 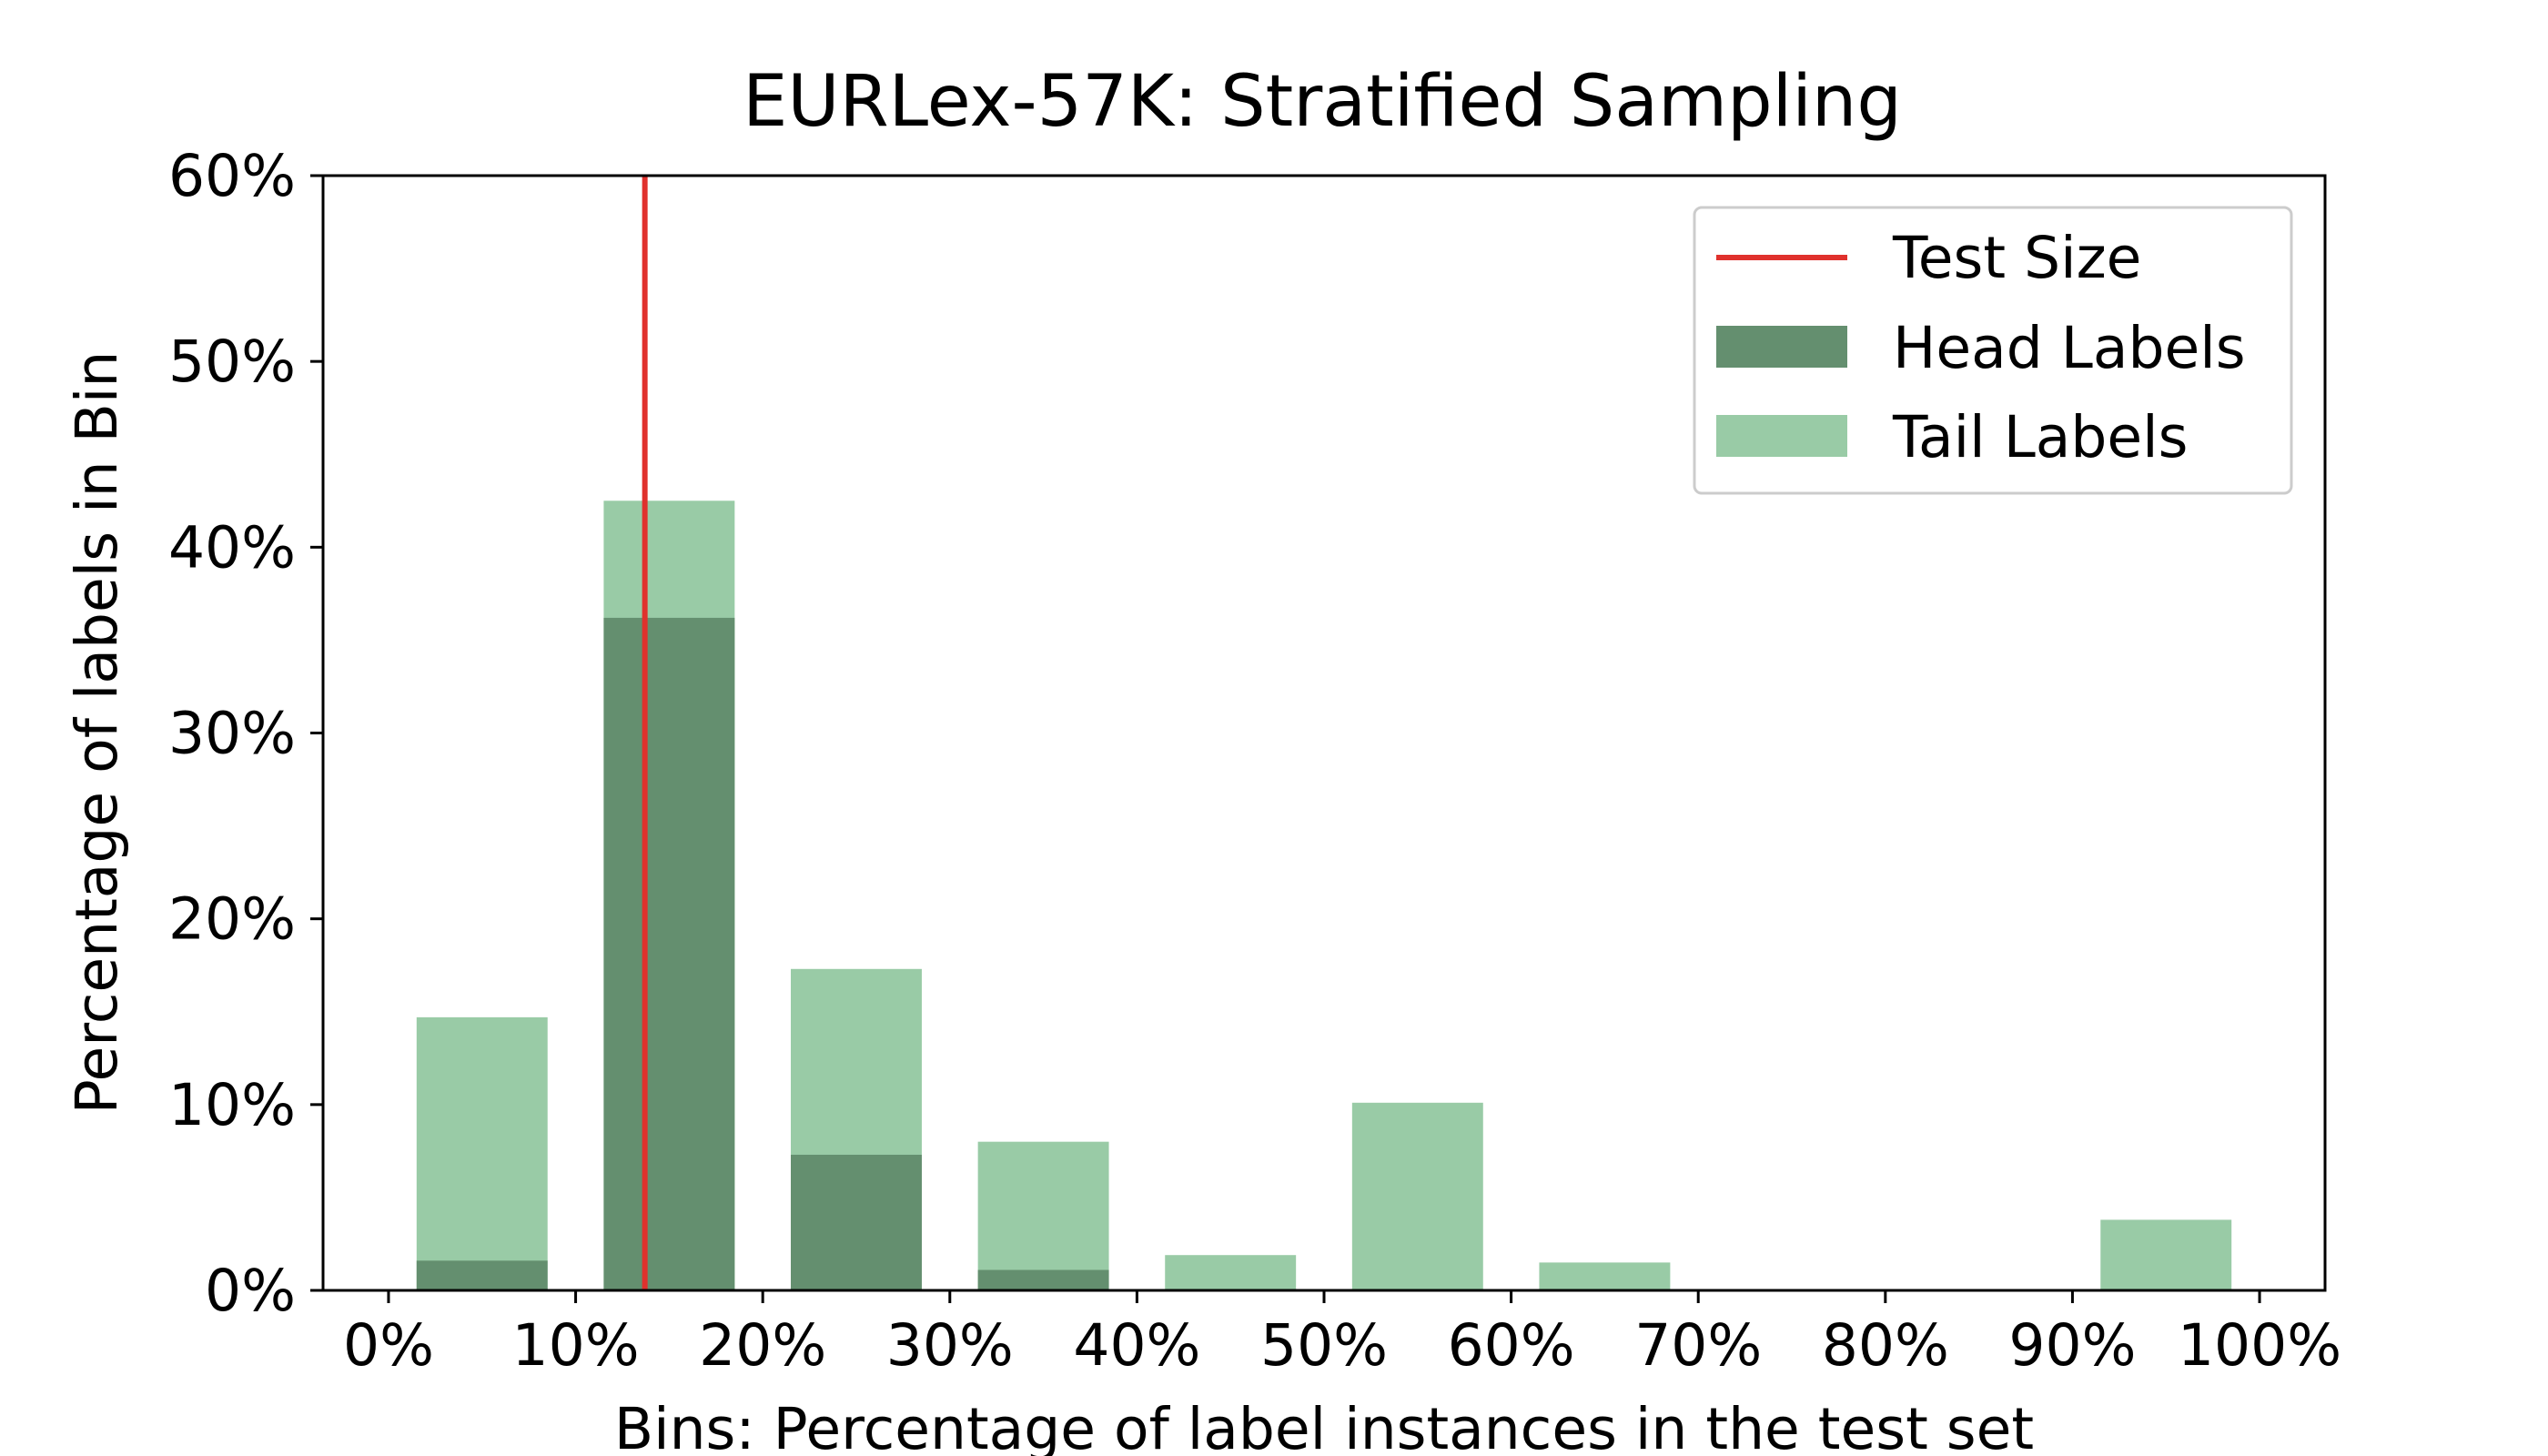 What do you see at coordinates (2259, 1346) in the screenshot?
I see `x-tick-label: 100%` at bounding box center [2259, 1346].